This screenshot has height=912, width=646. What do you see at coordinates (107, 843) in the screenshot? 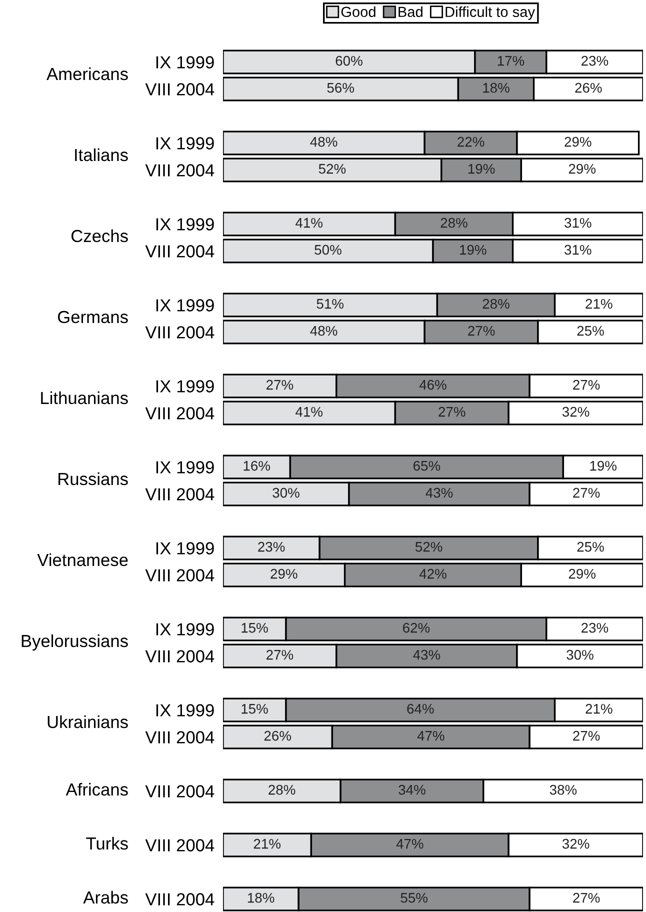
I see `text: Turks` at bounding box center [107, 843].